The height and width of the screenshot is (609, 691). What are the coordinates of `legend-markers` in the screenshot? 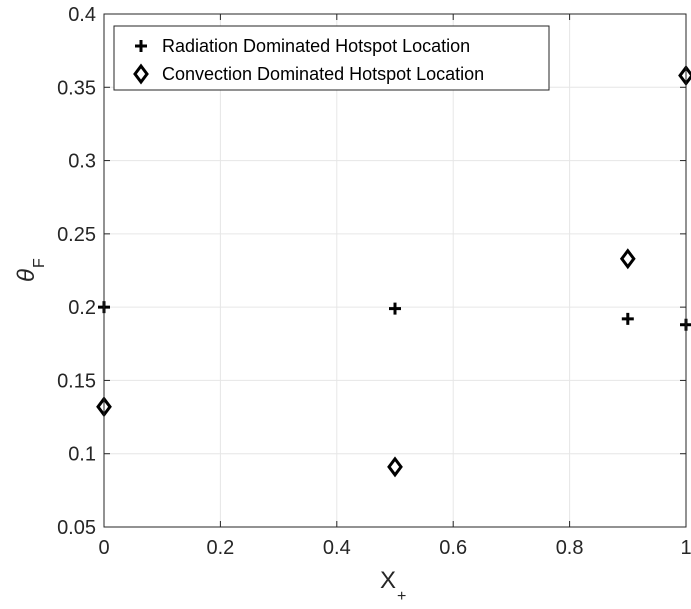 It's located at (141, 62).